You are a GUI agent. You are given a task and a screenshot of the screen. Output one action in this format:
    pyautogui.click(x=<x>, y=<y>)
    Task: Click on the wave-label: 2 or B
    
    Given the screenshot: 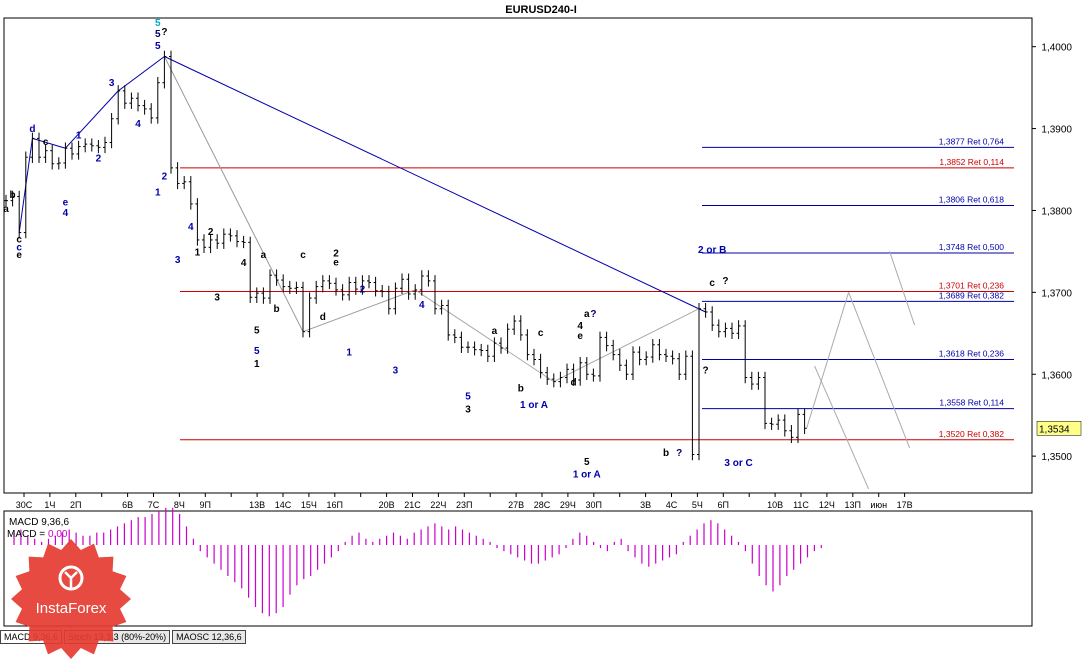 What is the action you would take?
    pyautogui.click(x=712, y=250)
    